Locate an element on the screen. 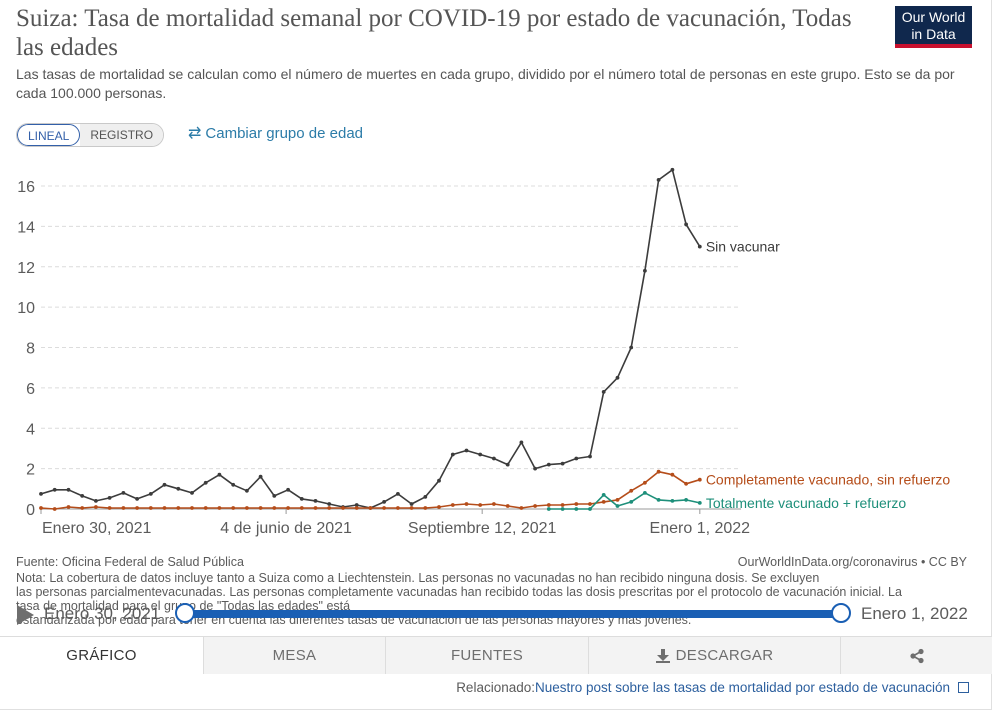 This screenshot has width=997, height=714. tab-share is located at coordinates (916, 655).